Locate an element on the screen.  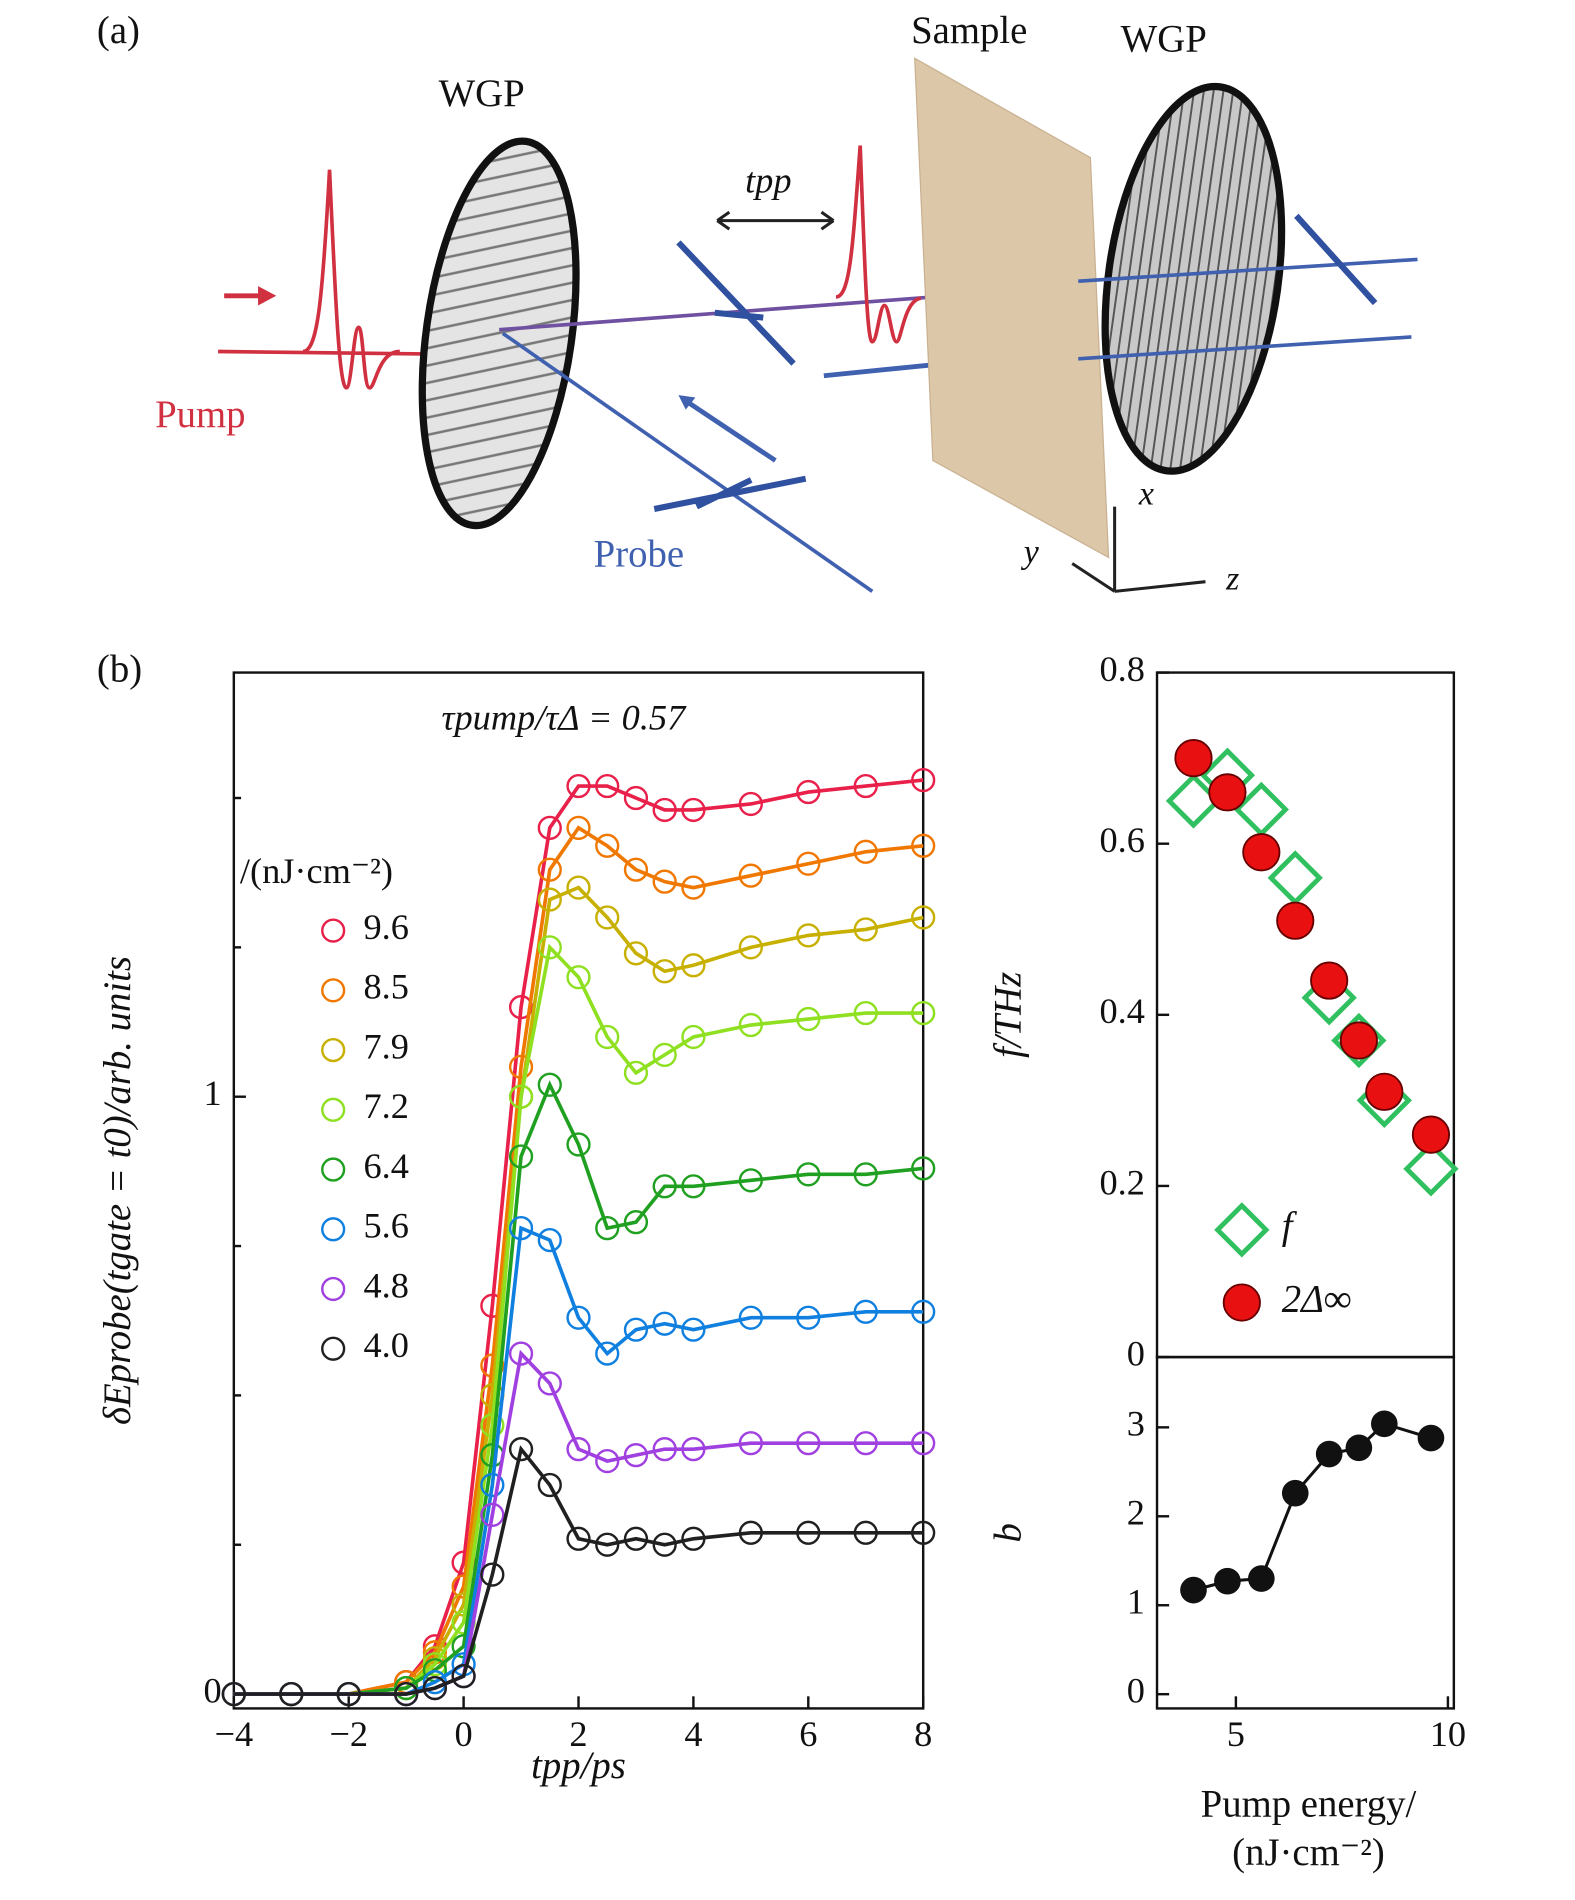
y-axis-label: f/THz is located at coordinates (1008, 1015).